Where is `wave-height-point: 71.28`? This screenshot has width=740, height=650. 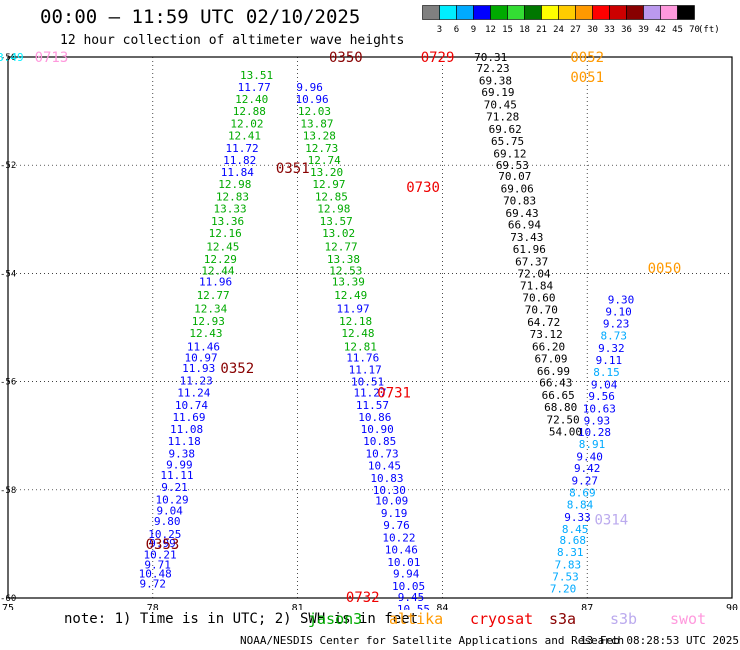
wave-height-point: 71.28 is located at coordinates (502, 117).